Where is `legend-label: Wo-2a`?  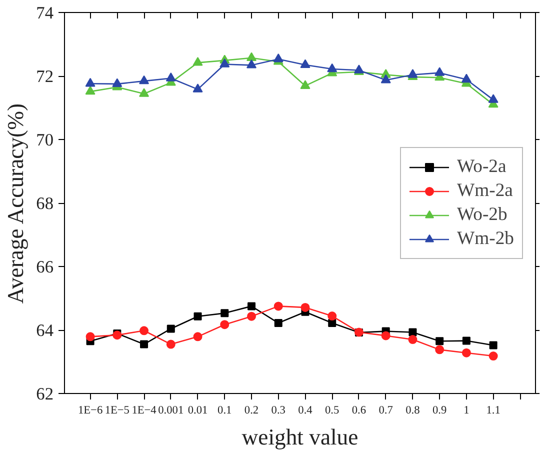 legend-label: Wo-2a is located at coordinates (481, 167).